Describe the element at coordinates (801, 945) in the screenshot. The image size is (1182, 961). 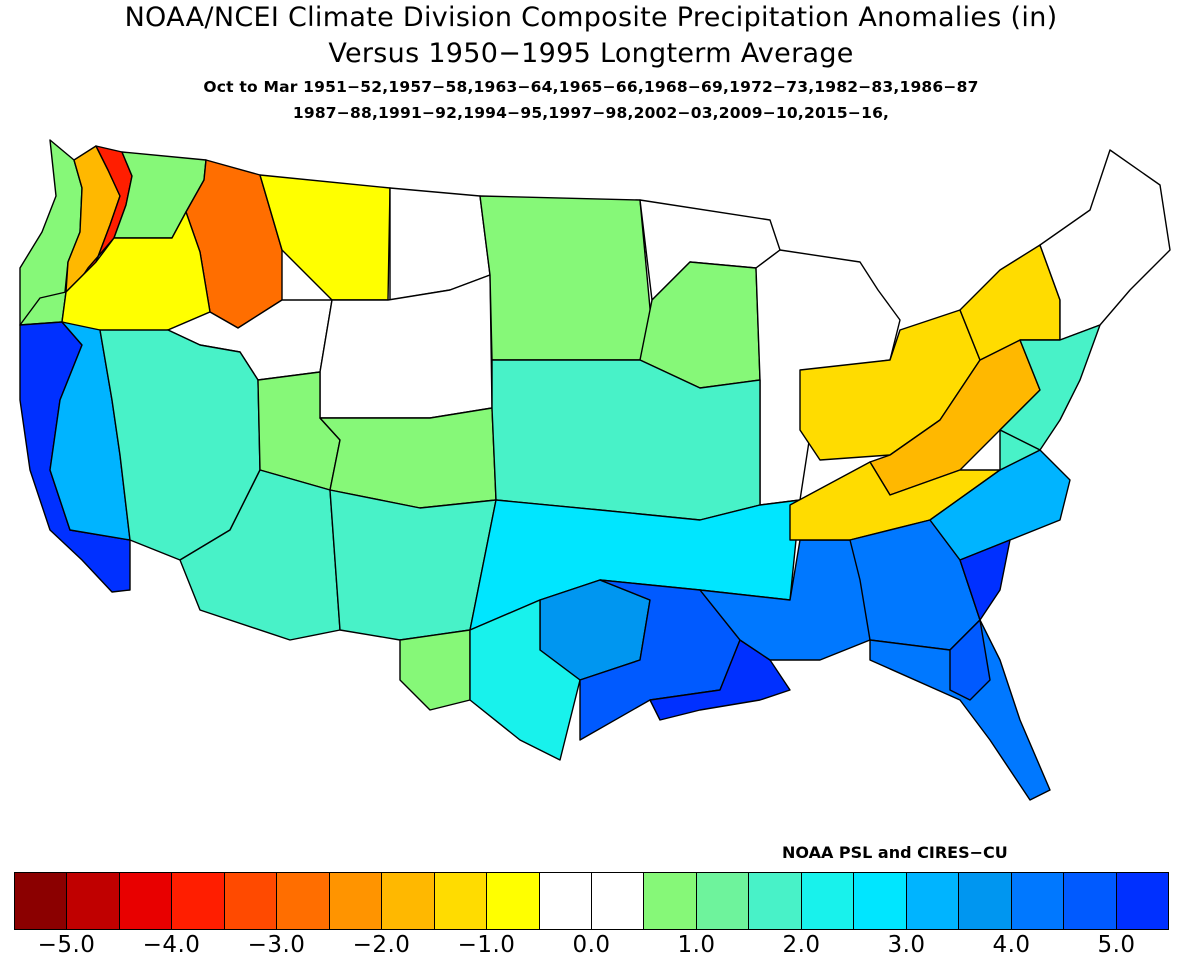
I see `colorbar-tick-label: 2.0` at that location.